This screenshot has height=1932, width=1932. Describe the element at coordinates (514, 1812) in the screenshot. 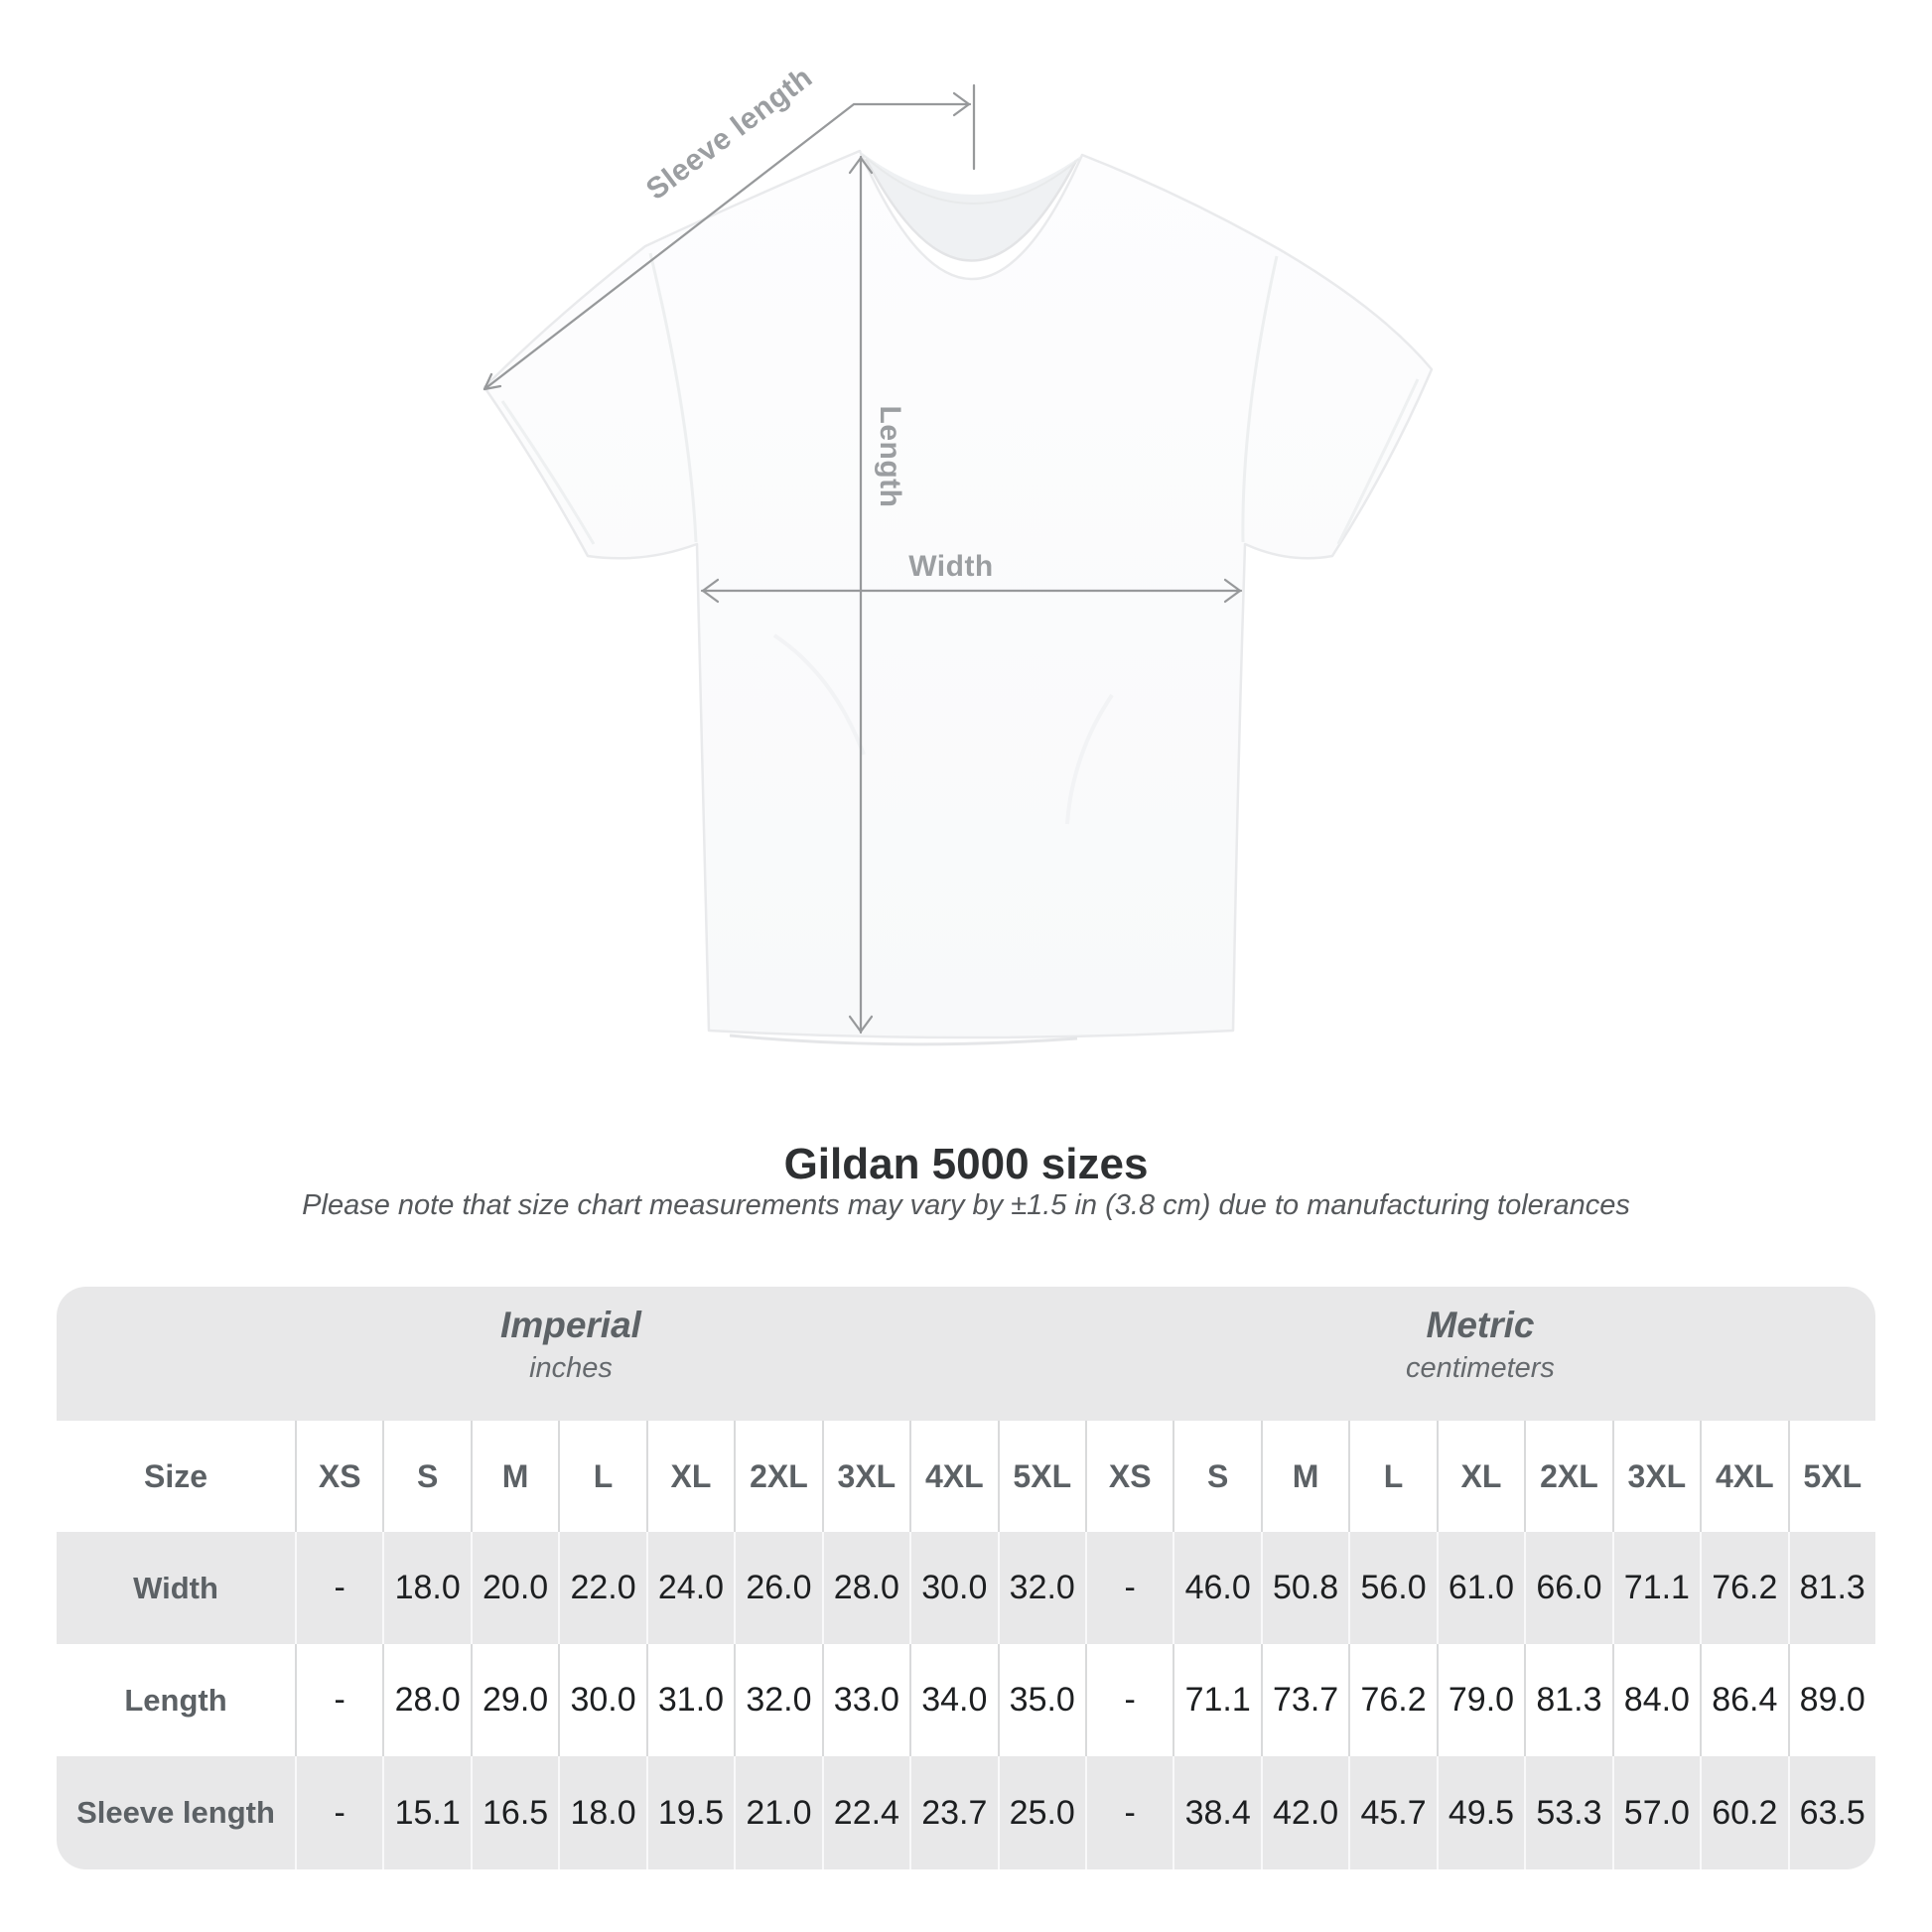

I see `measurement-cell: 16.5` at that location.